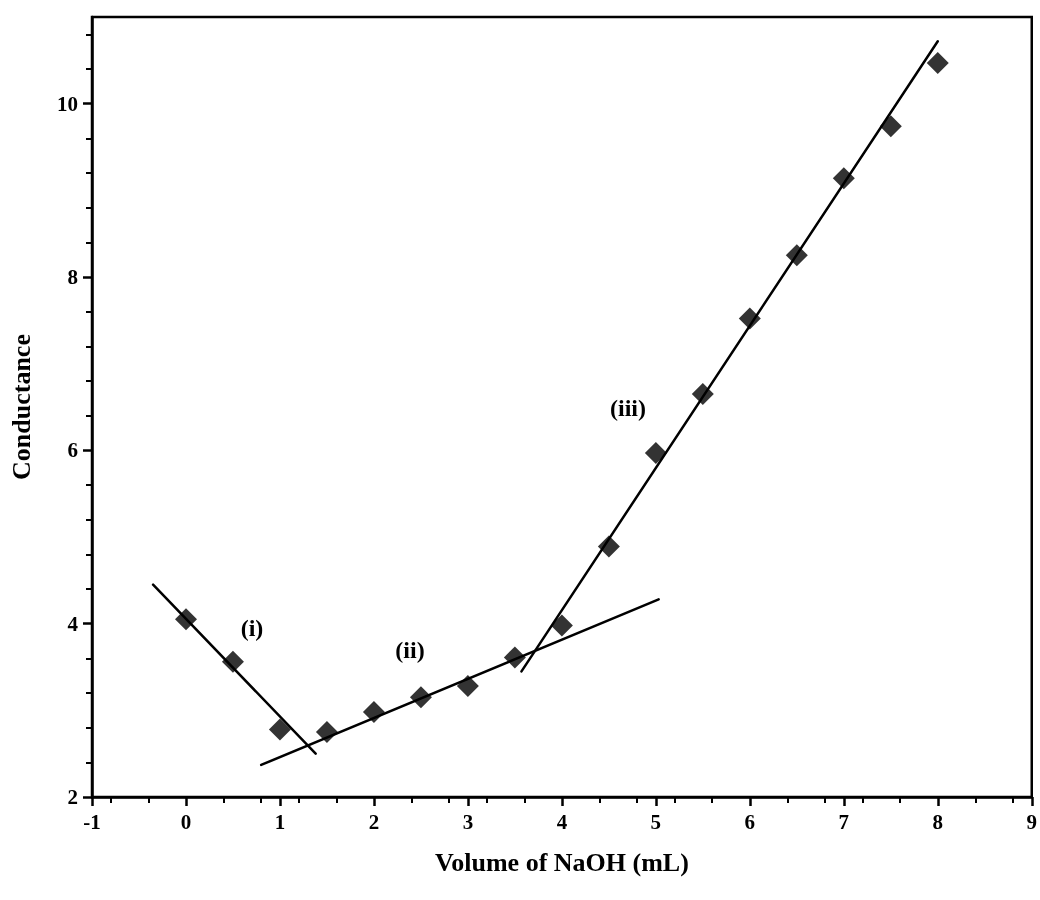  Describe the element at coordinates (410, 650) in the screenshot. I see `annotation: (ii)` at that location.